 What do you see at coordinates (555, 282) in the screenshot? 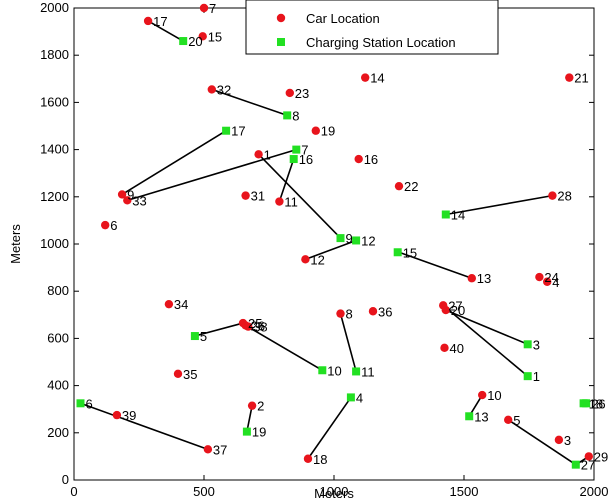
I see `car-label: 4` at bounding box center [555, 282].